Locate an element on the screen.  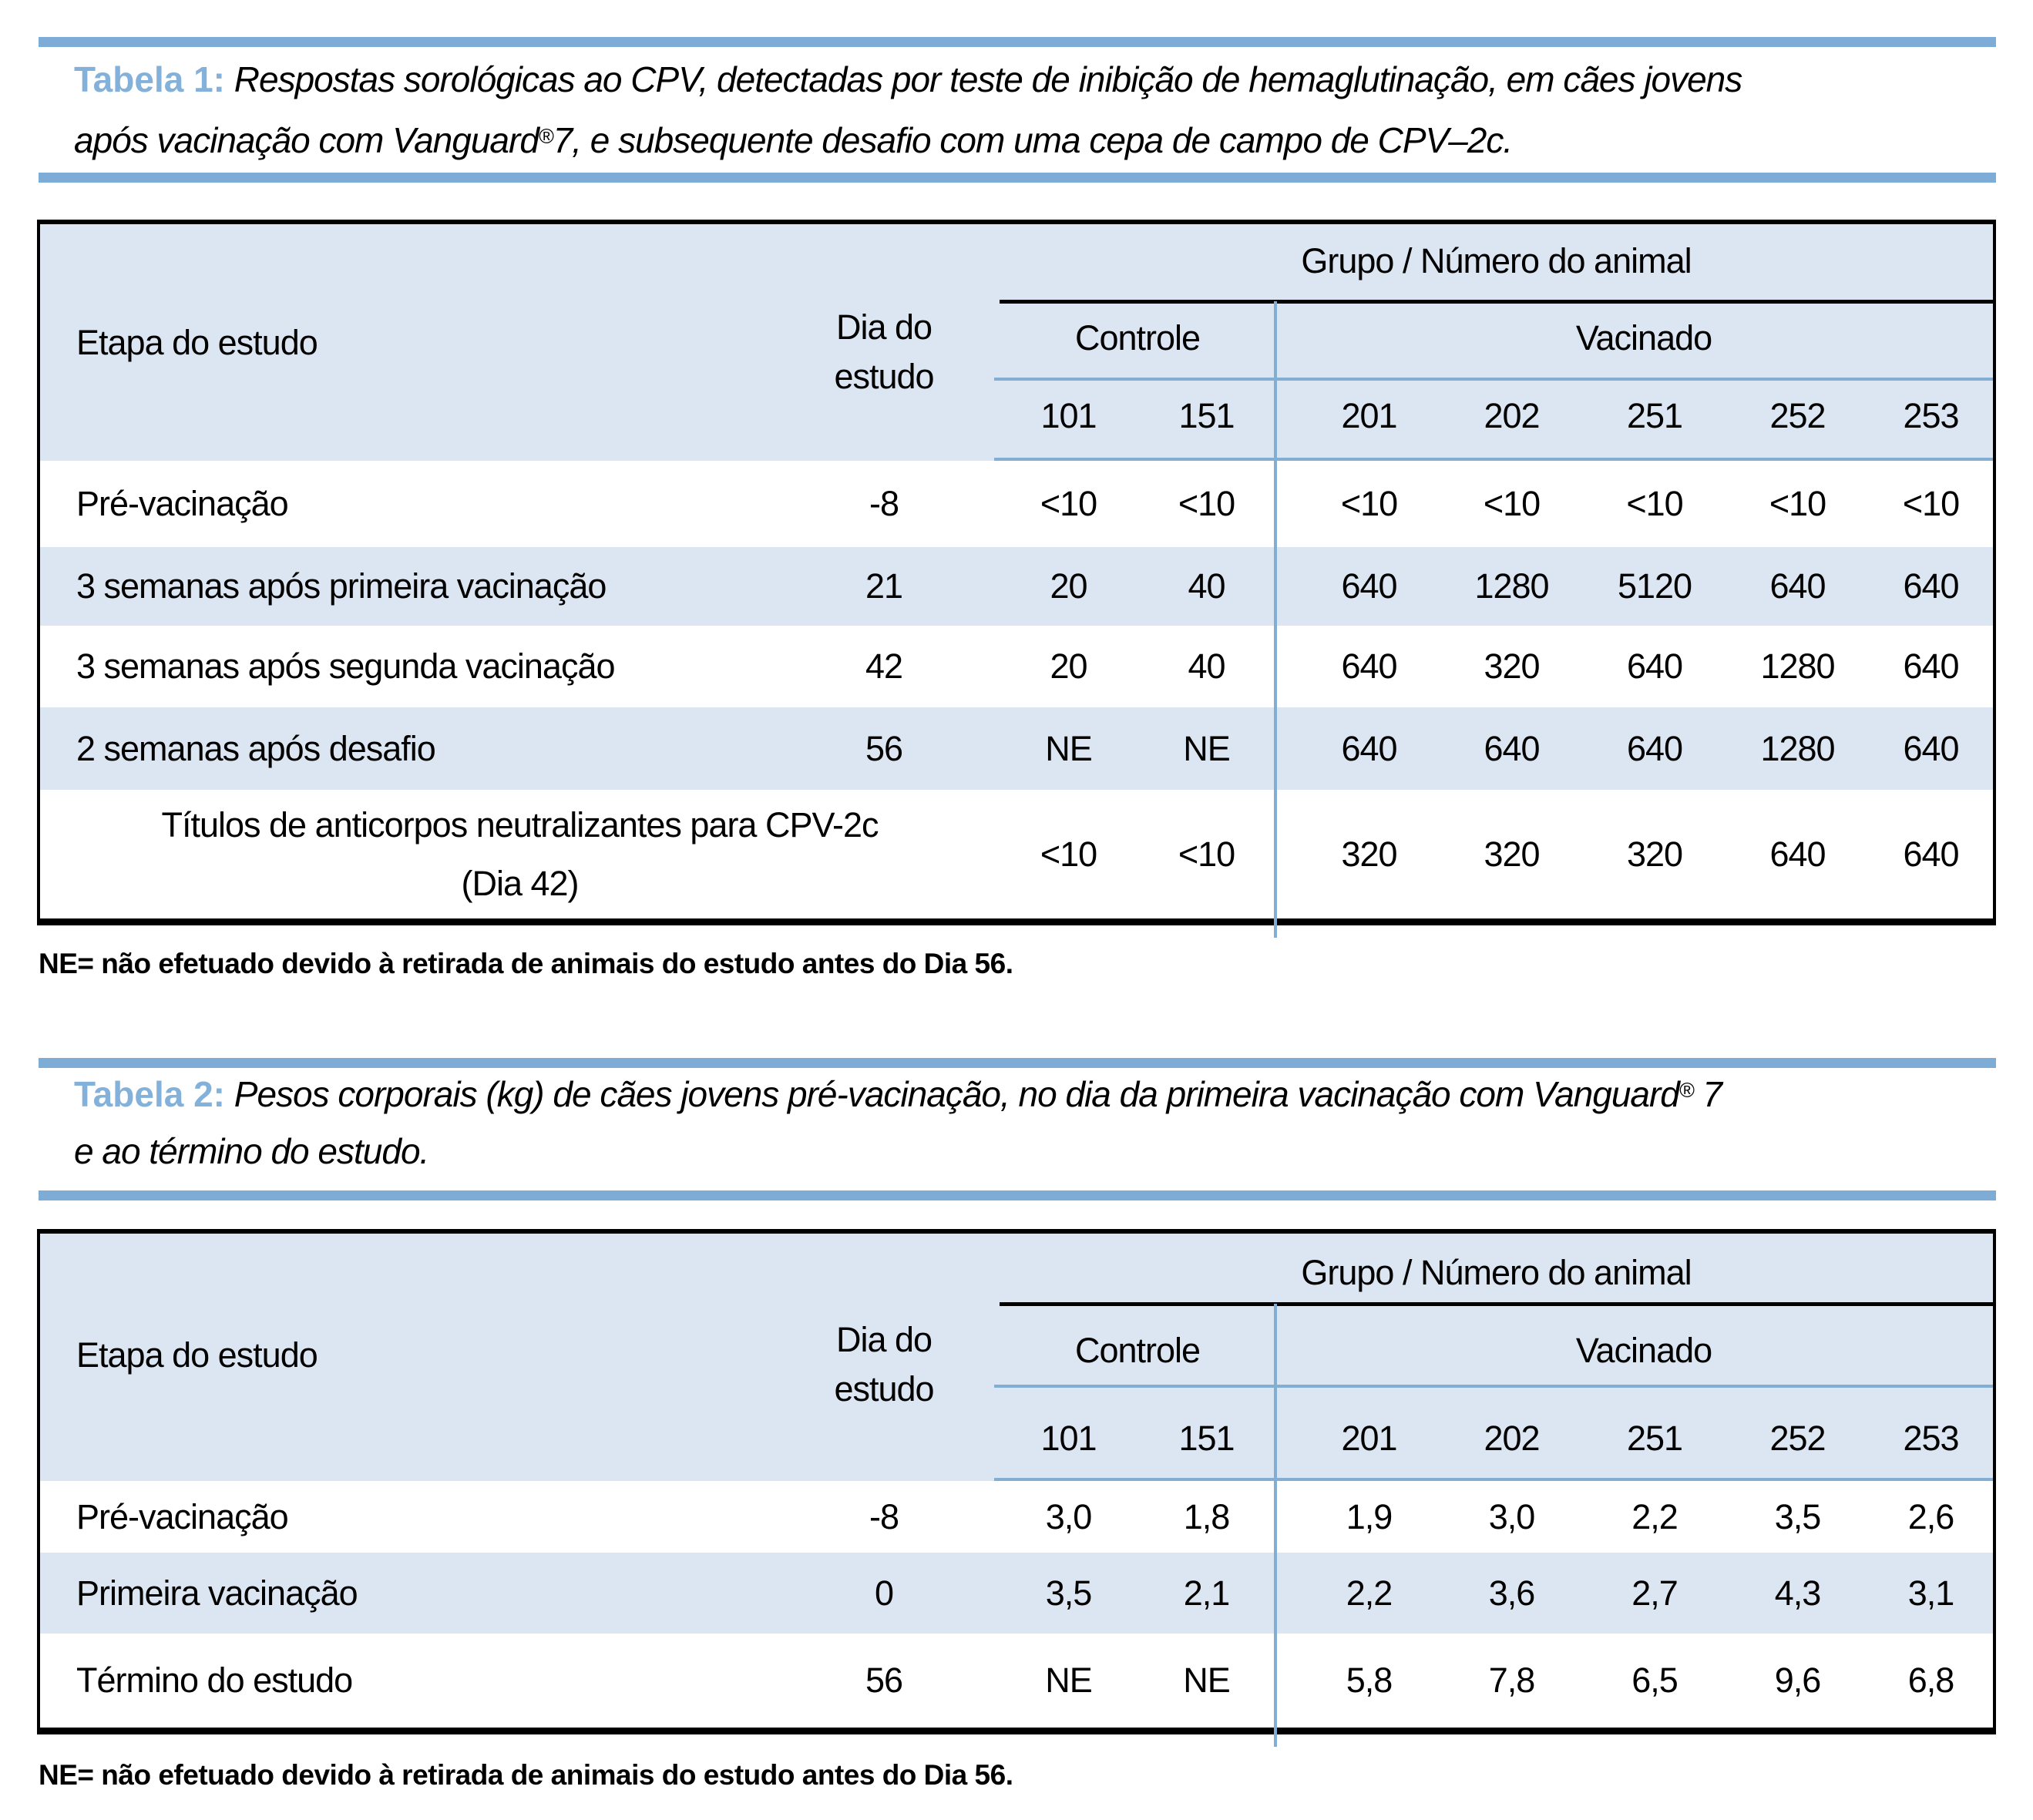
row-label: 3 semanas após primeira vacinação is located at coordinates (341, 586).